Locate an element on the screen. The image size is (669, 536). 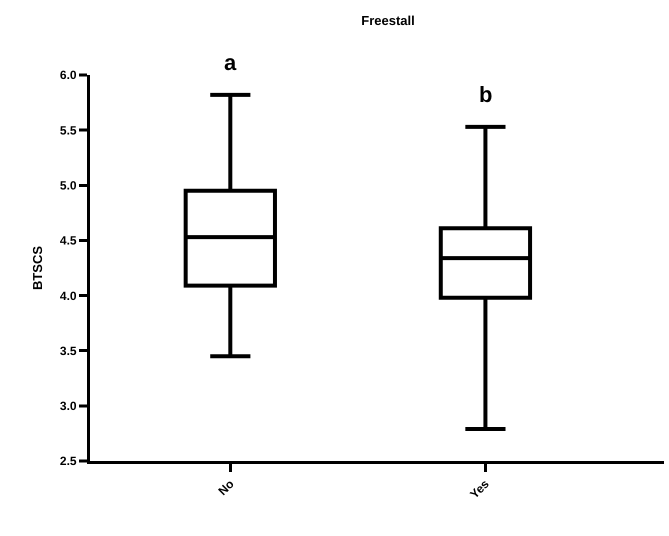
x-tick-label: No is located at coordinates (226, 487).